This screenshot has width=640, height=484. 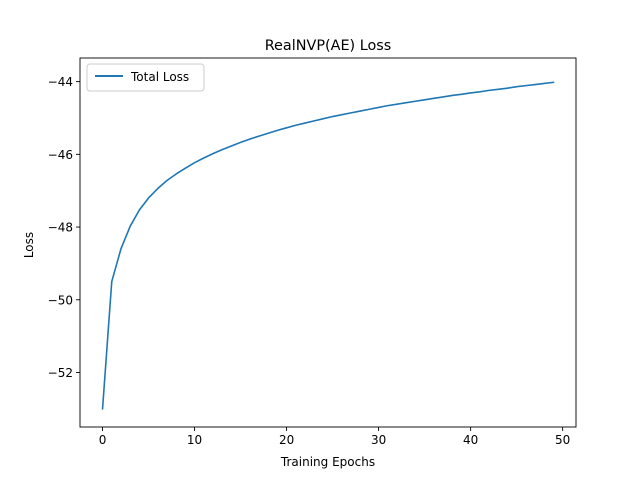 What do you see at coordinates (60, 300) in the screenshot?
I see `y-tick-label: −50` at bounding box center [60, 300].